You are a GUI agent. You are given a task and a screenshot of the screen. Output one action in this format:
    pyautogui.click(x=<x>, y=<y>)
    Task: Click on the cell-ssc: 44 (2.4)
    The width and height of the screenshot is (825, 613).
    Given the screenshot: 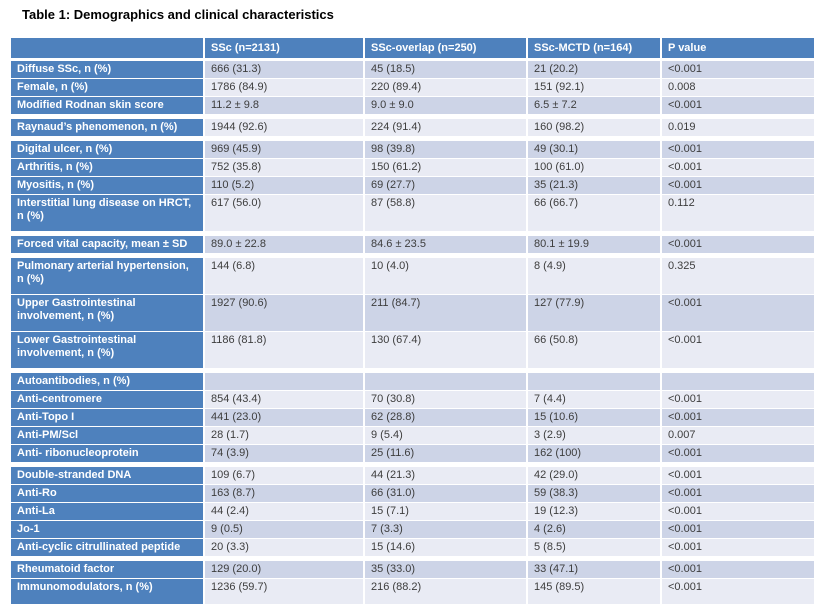 What is the action you would take?
    pyautogui.click(x=285, y=512)
    